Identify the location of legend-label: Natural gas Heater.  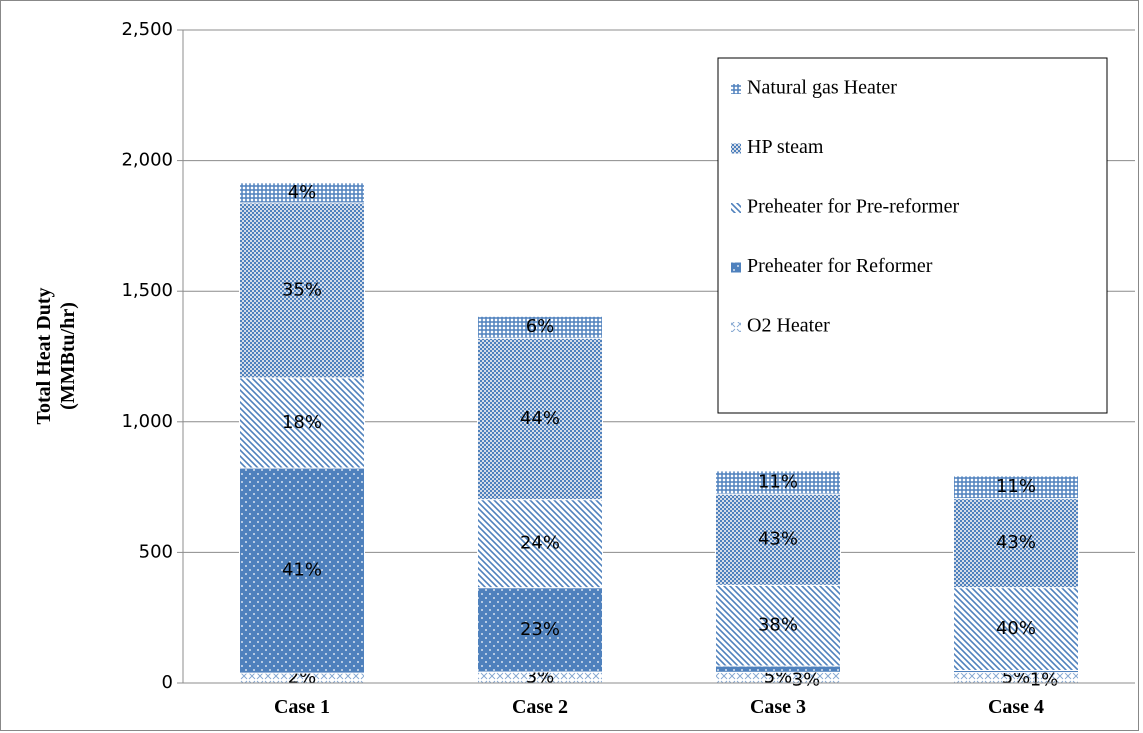
(822, 88).